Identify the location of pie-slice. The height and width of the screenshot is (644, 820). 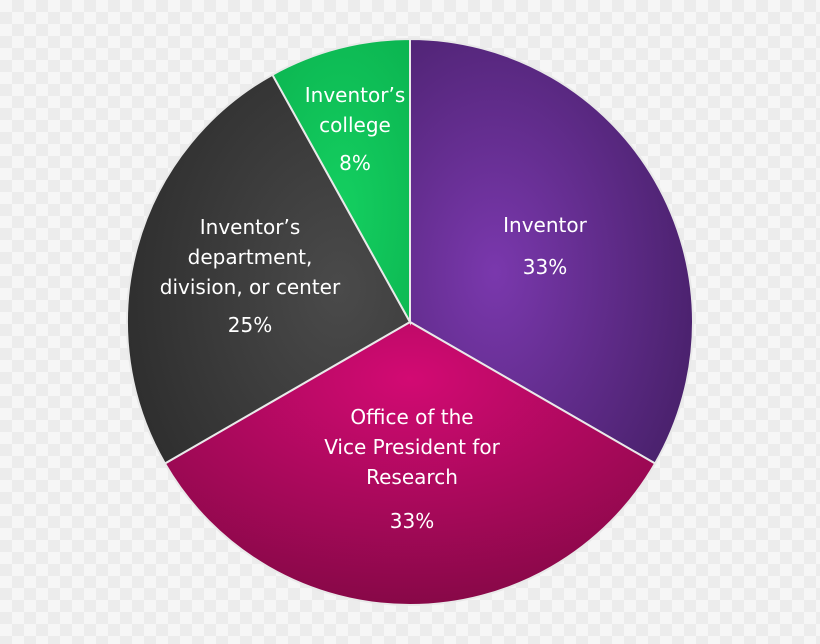
(341, 181).